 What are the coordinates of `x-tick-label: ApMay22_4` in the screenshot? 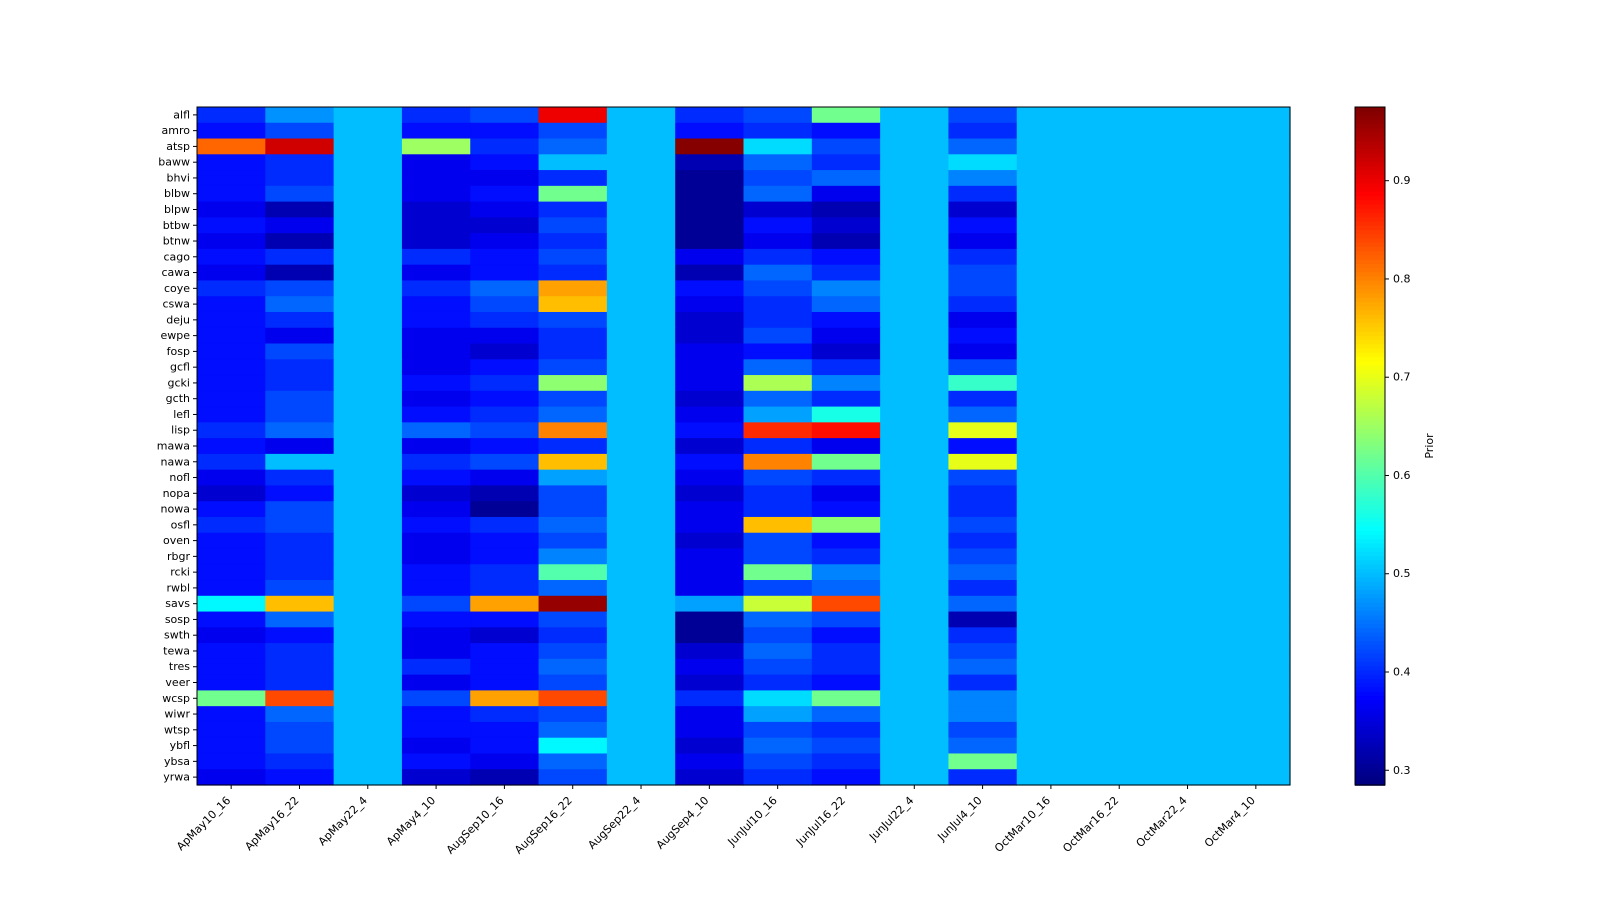 It's located at (343, 821).